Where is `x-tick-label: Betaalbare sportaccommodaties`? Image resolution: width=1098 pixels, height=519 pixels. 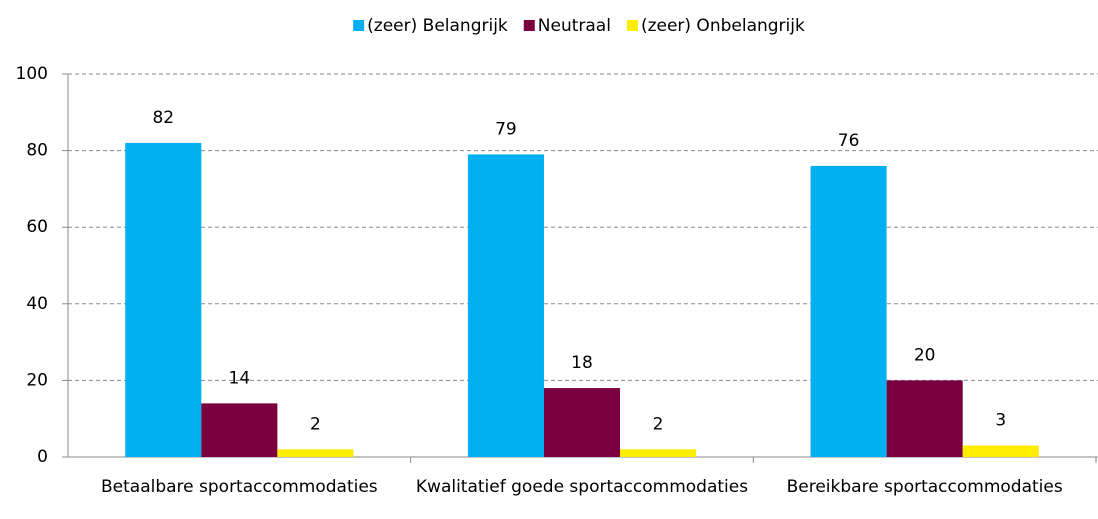
x-tick-label: Betaalbare sportaccommodaties is located at coordinates (239, 487).